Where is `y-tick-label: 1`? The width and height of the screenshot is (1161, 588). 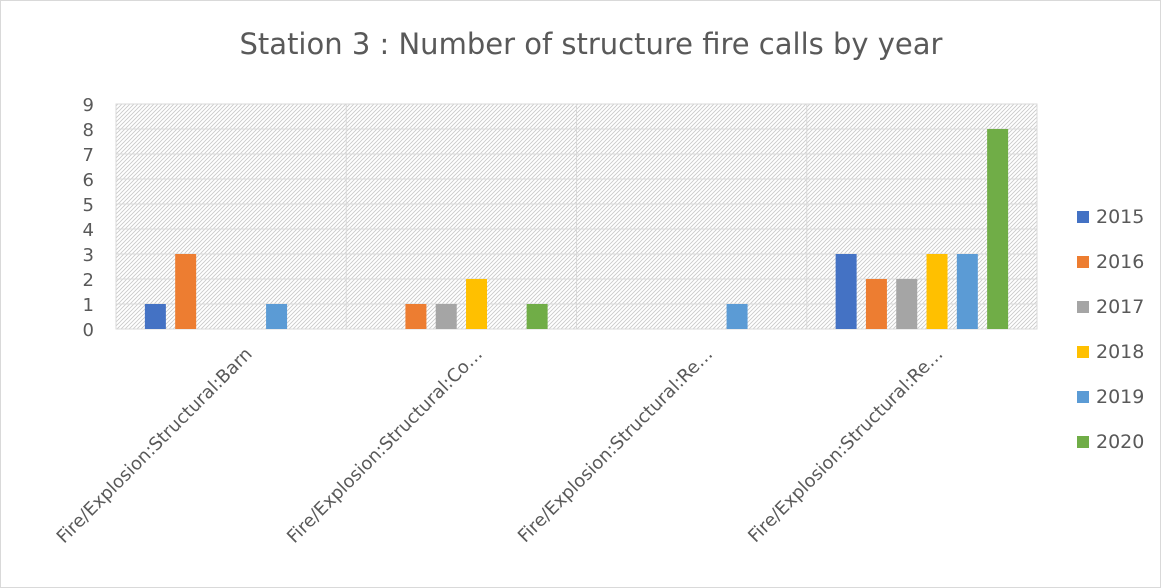 y-tick-label: 1 is located at coordinates (88, 305).